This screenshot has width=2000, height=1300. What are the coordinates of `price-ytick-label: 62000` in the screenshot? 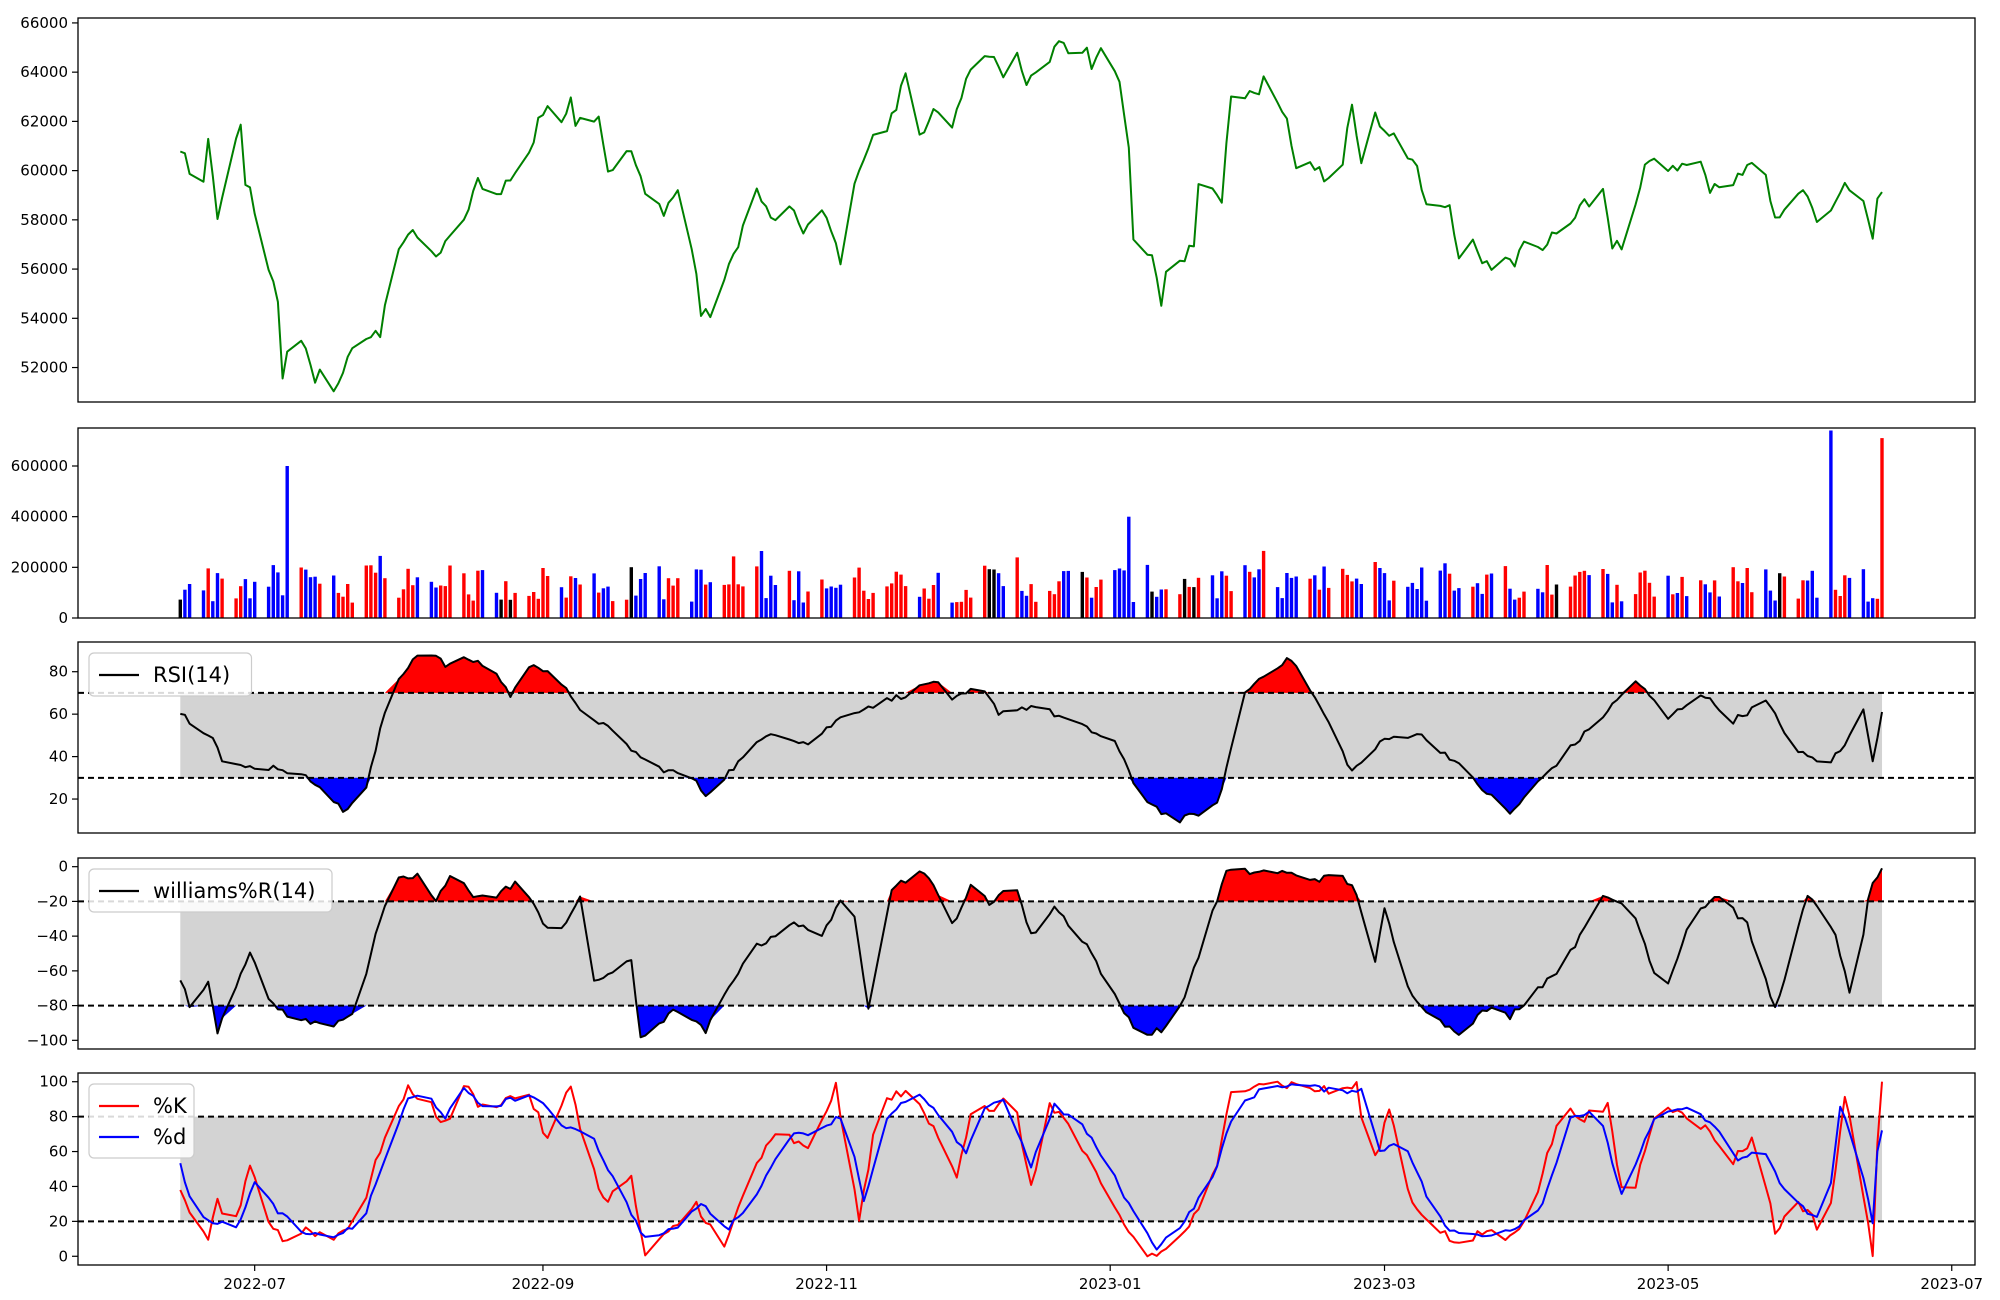 It's located at (44, 121).